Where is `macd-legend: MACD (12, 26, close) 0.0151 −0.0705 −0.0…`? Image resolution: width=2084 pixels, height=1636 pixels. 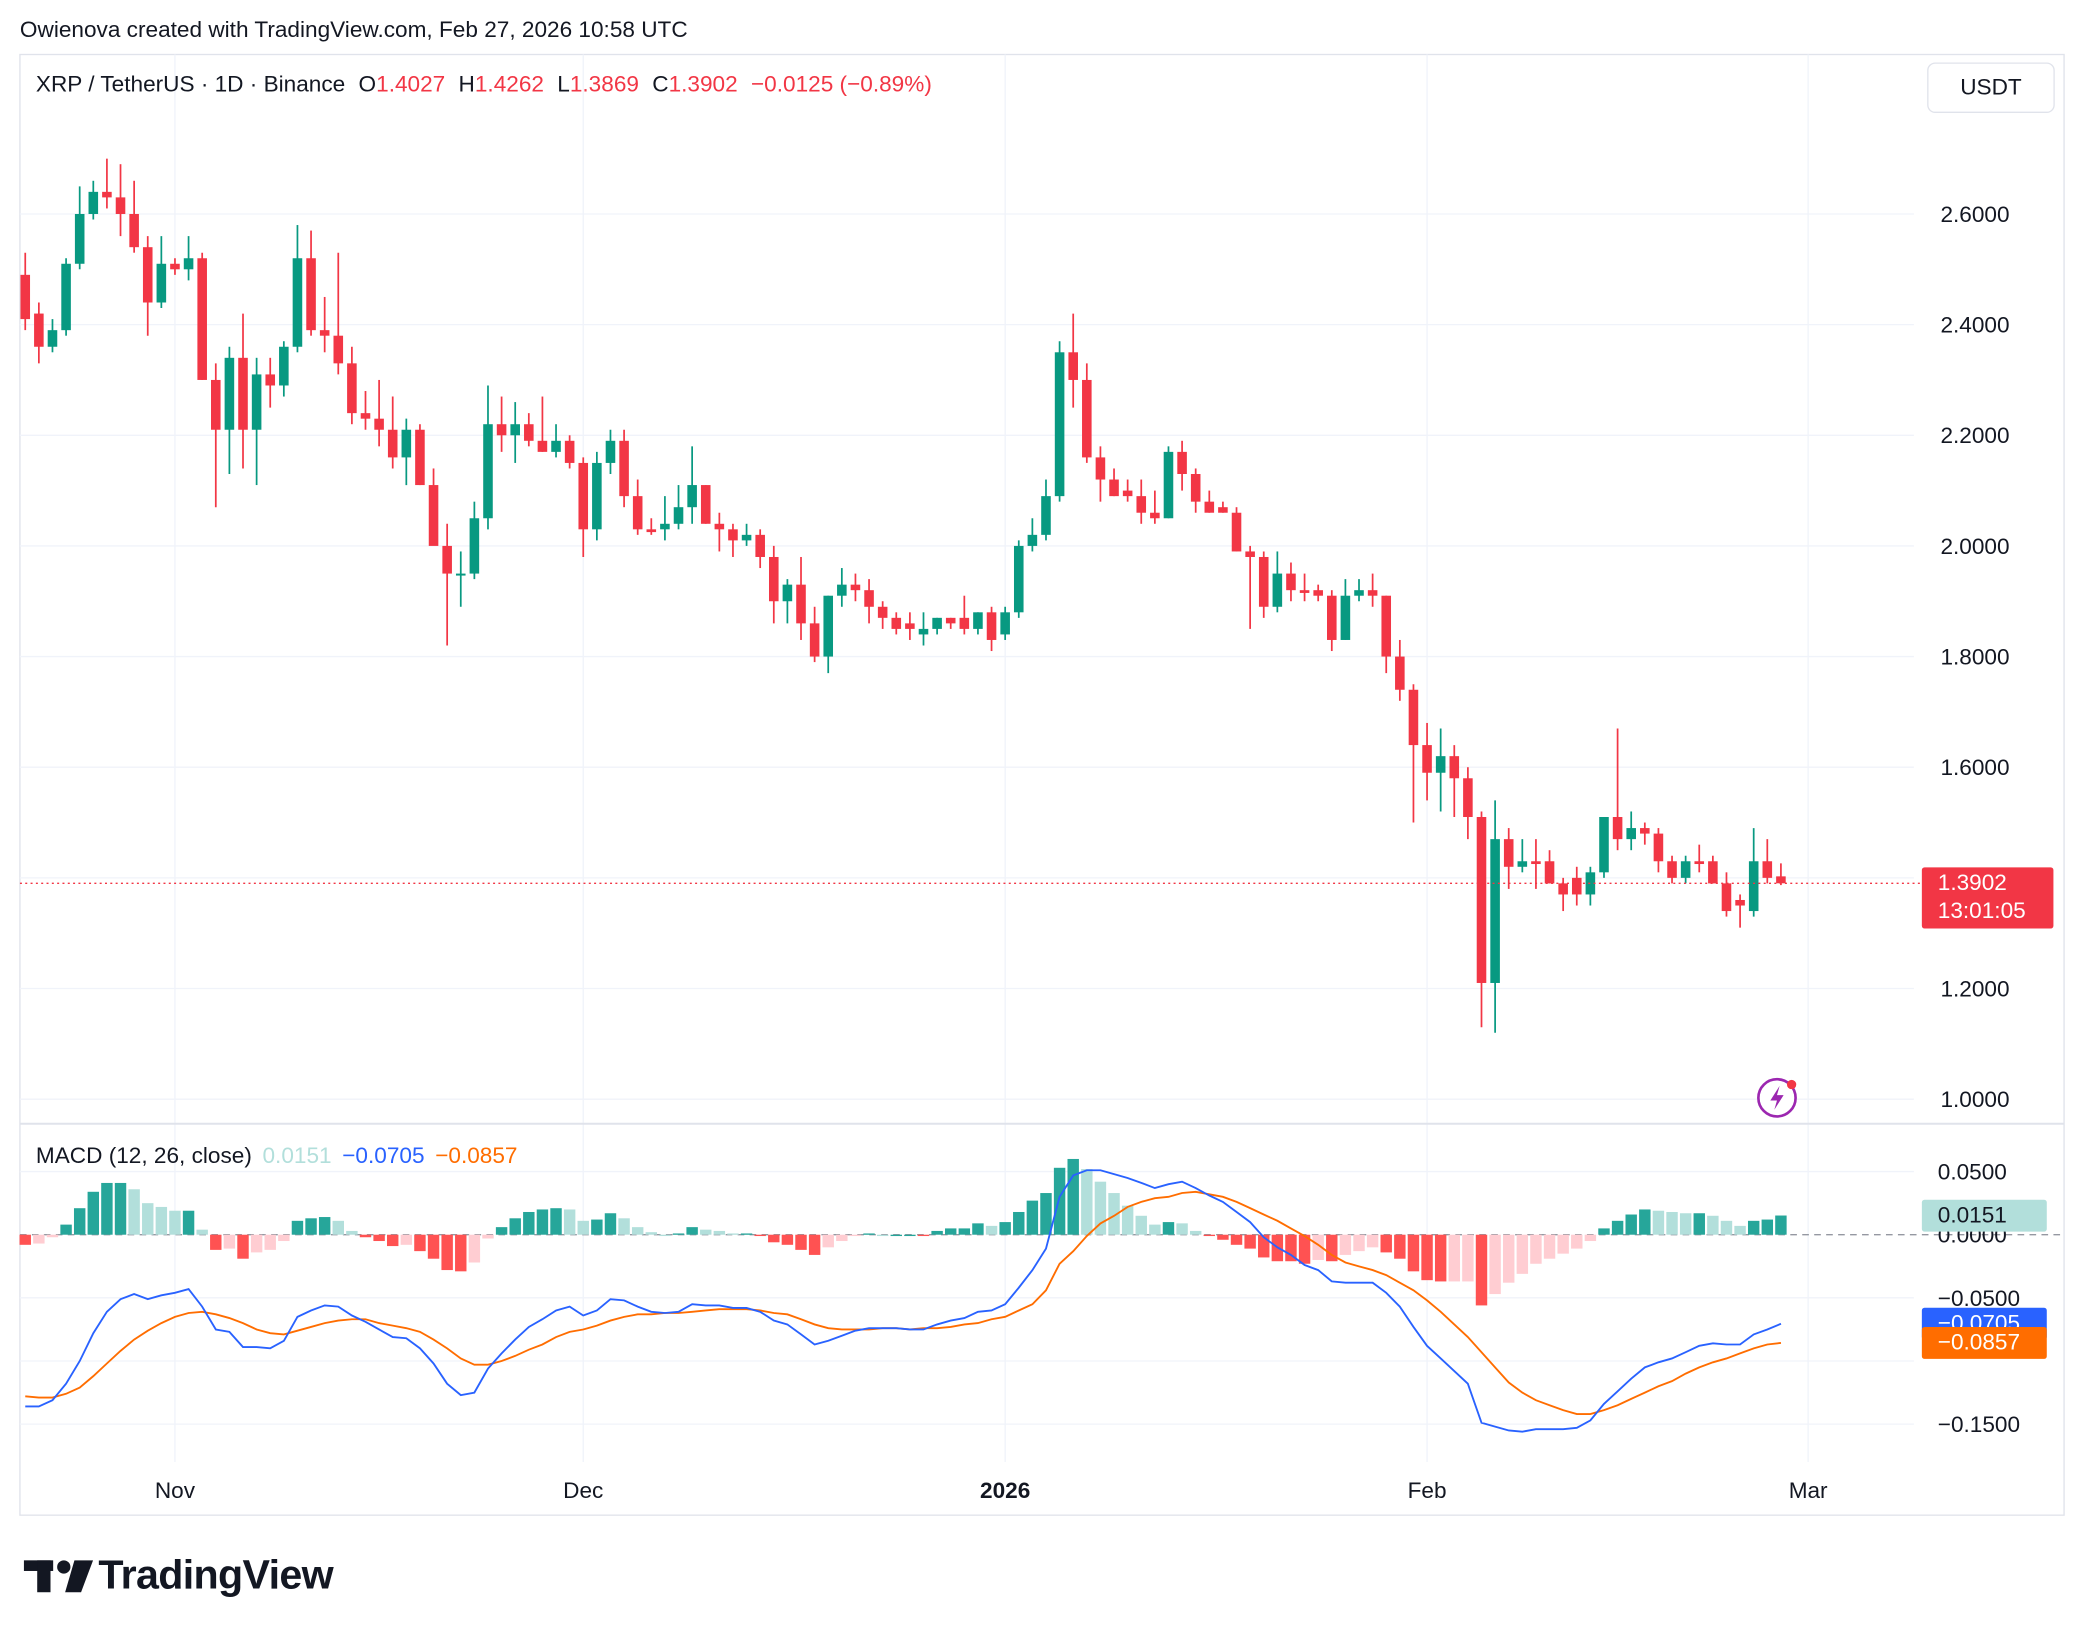 macd-legend: MACD (12, 26, close) 0.0151 −0.0705 −0.0… is located at coordinates (282, 1156).